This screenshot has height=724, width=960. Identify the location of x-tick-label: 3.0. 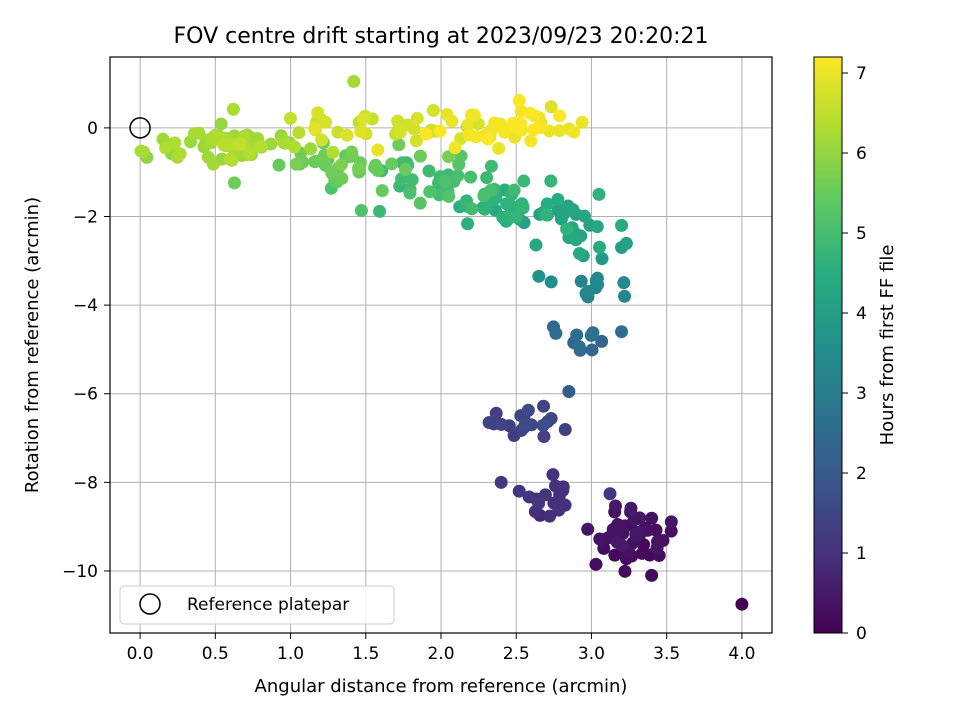
(591, 654).